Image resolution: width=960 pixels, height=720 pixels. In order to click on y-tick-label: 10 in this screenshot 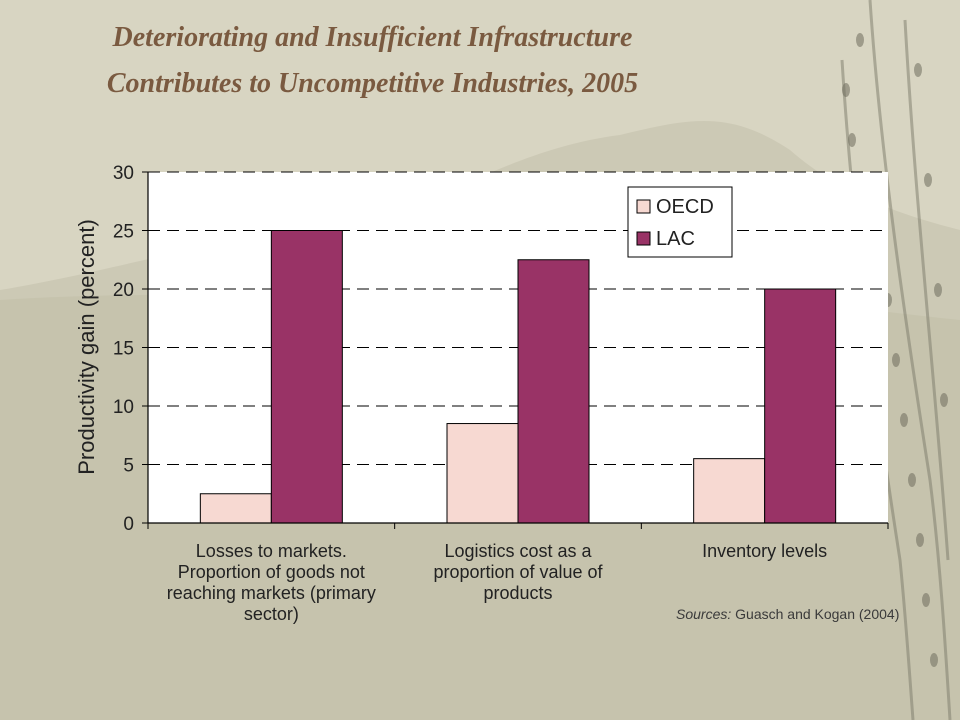, I will do `click(123, 407)`.